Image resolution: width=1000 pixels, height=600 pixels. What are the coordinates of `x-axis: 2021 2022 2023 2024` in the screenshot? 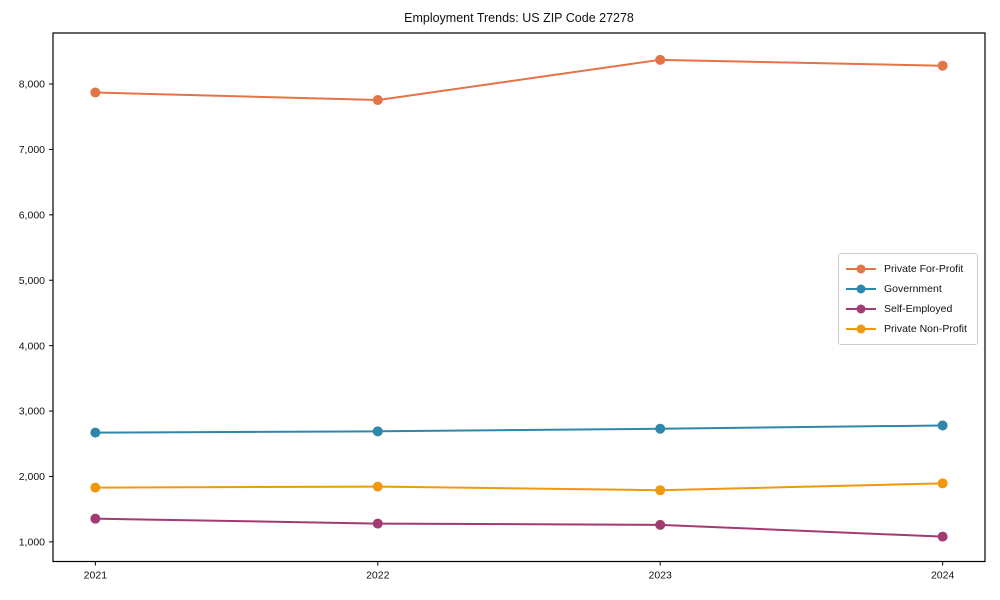 It's located at (519, 571).